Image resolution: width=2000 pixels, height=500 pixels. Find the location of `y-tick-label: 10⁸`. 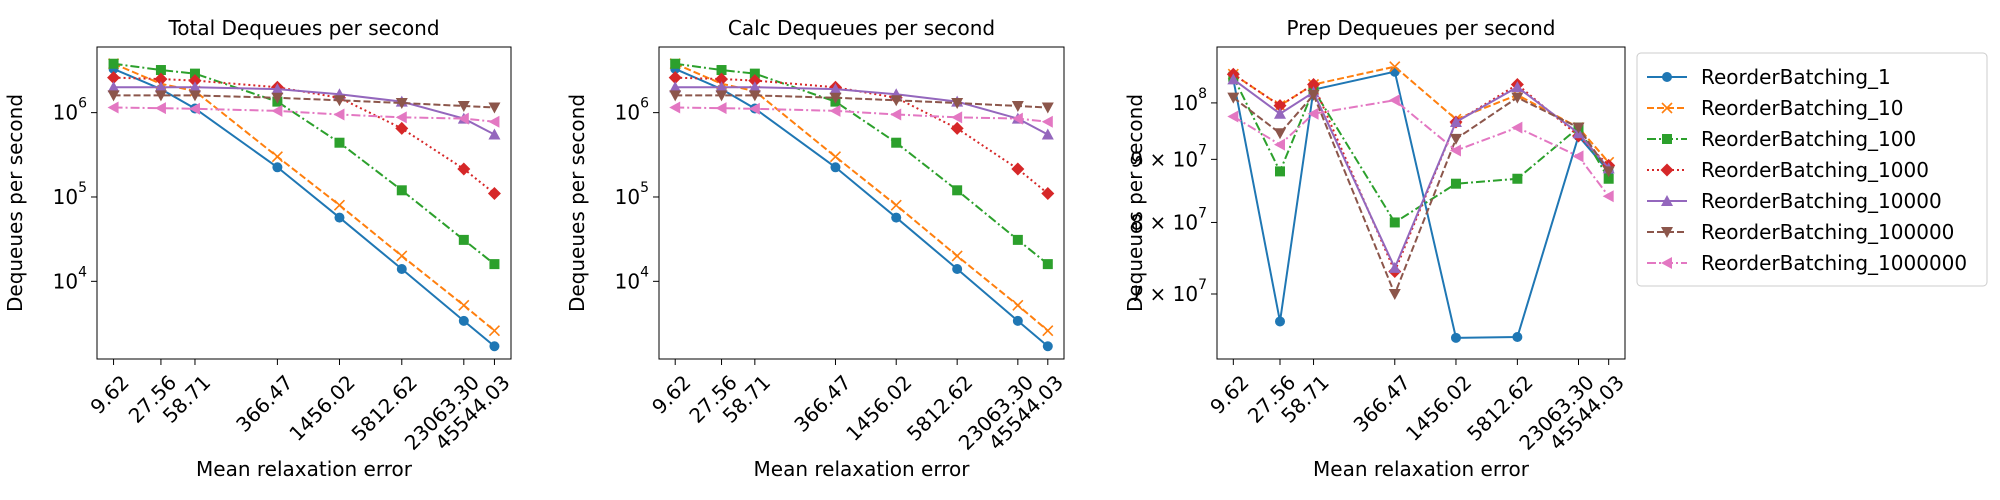

y-tick-label: 10⁸ is located at coordinates (1190, 100).